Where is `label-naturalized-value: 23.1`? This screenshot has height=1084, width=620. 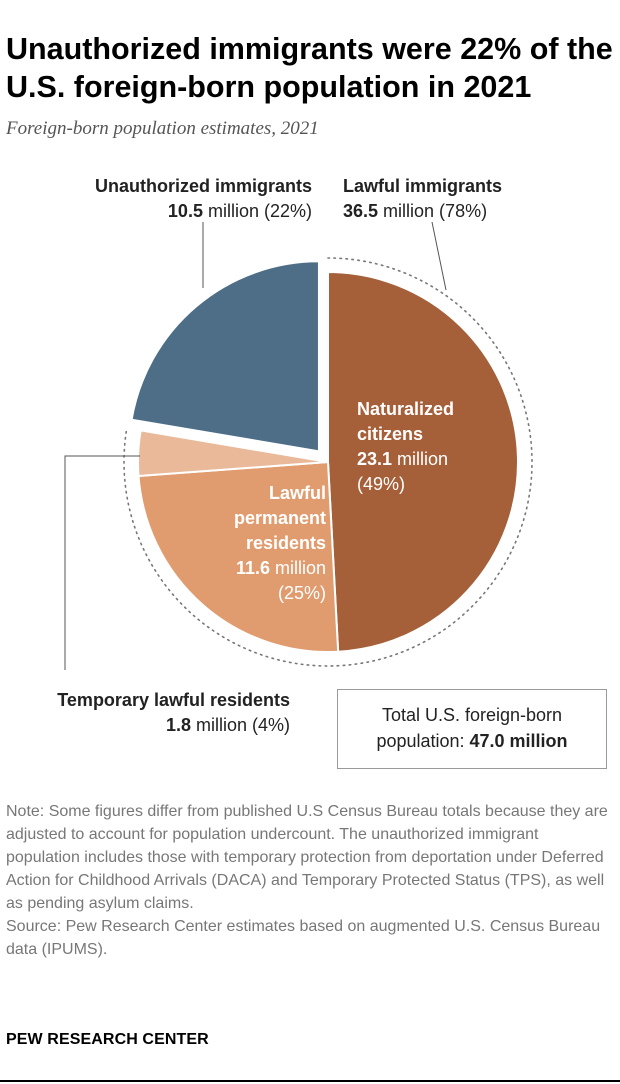 label-naturalized-value: 23.1 is located at coordinates (375, 459).